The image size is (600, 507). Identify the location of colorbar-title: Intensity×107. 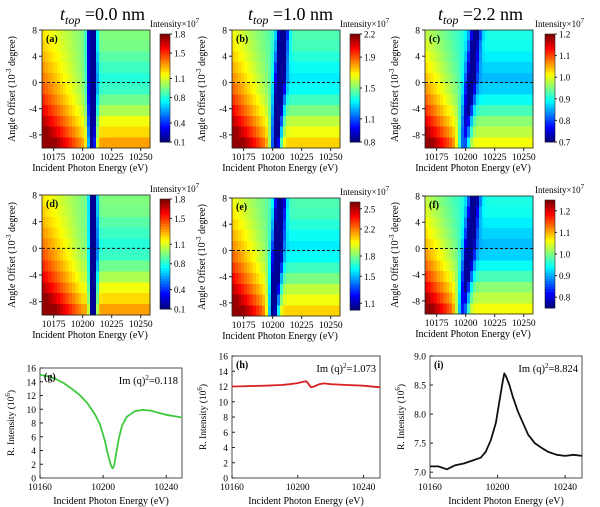
(560, 189).